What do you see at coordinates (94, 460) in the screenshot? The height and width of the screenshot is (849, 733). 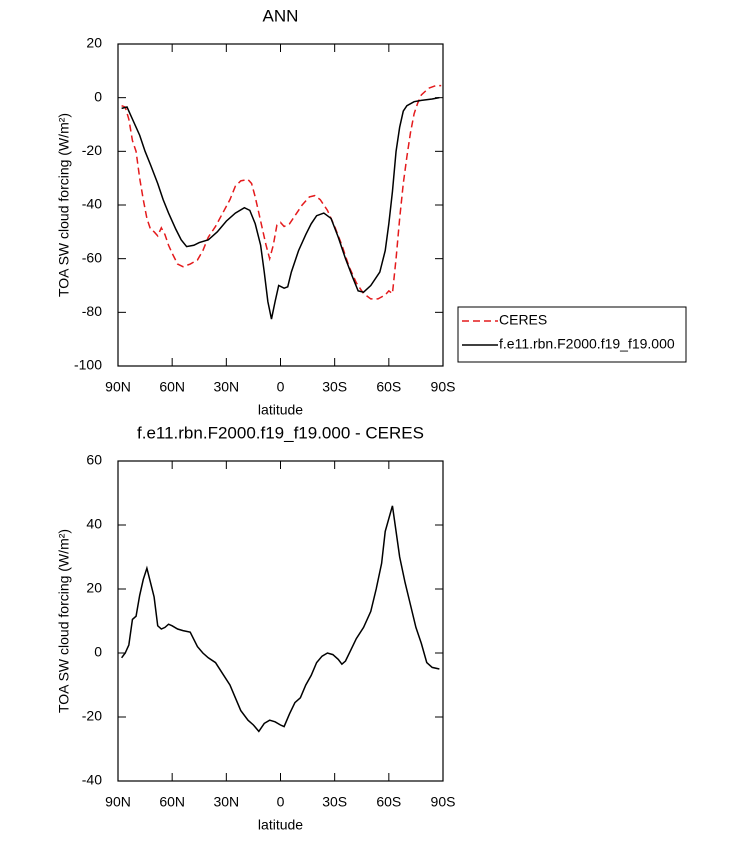 I see `y-tick-label: 60` at bounding box center [94, 460].